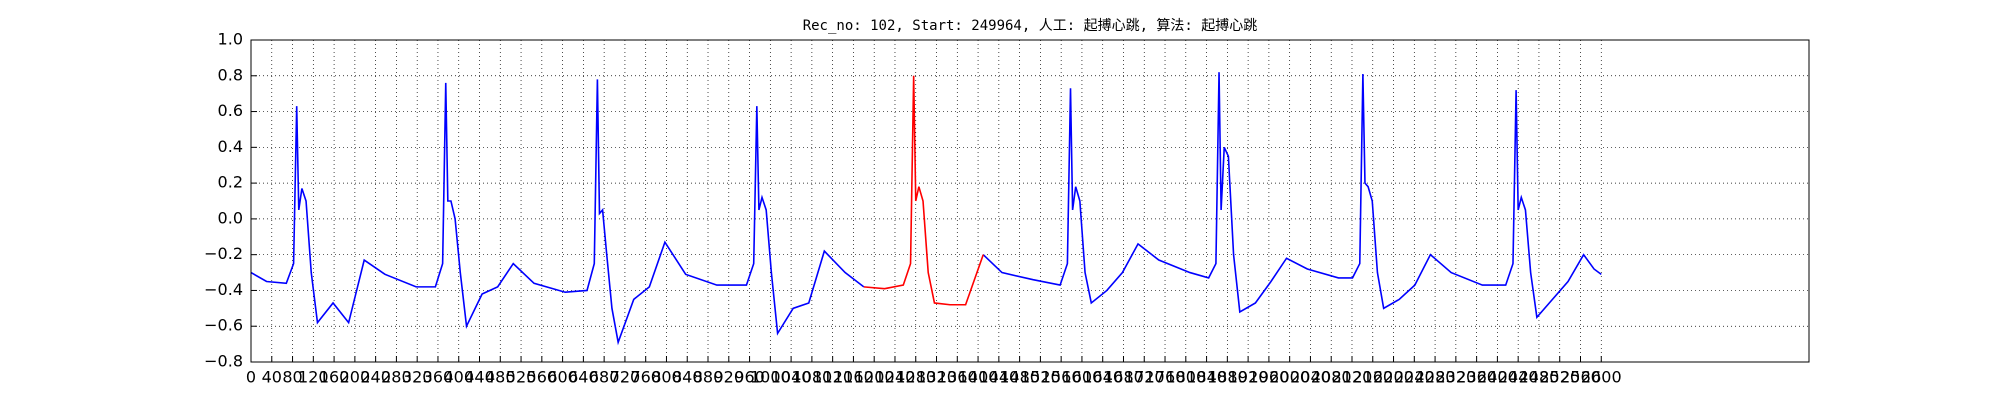 The height and width of the screenshot is (400, 2000). What do you see at coordinates (1518, 377) in the screenshot?
I see `x-tick-label: 2440` at bounding box center [1518, 377].